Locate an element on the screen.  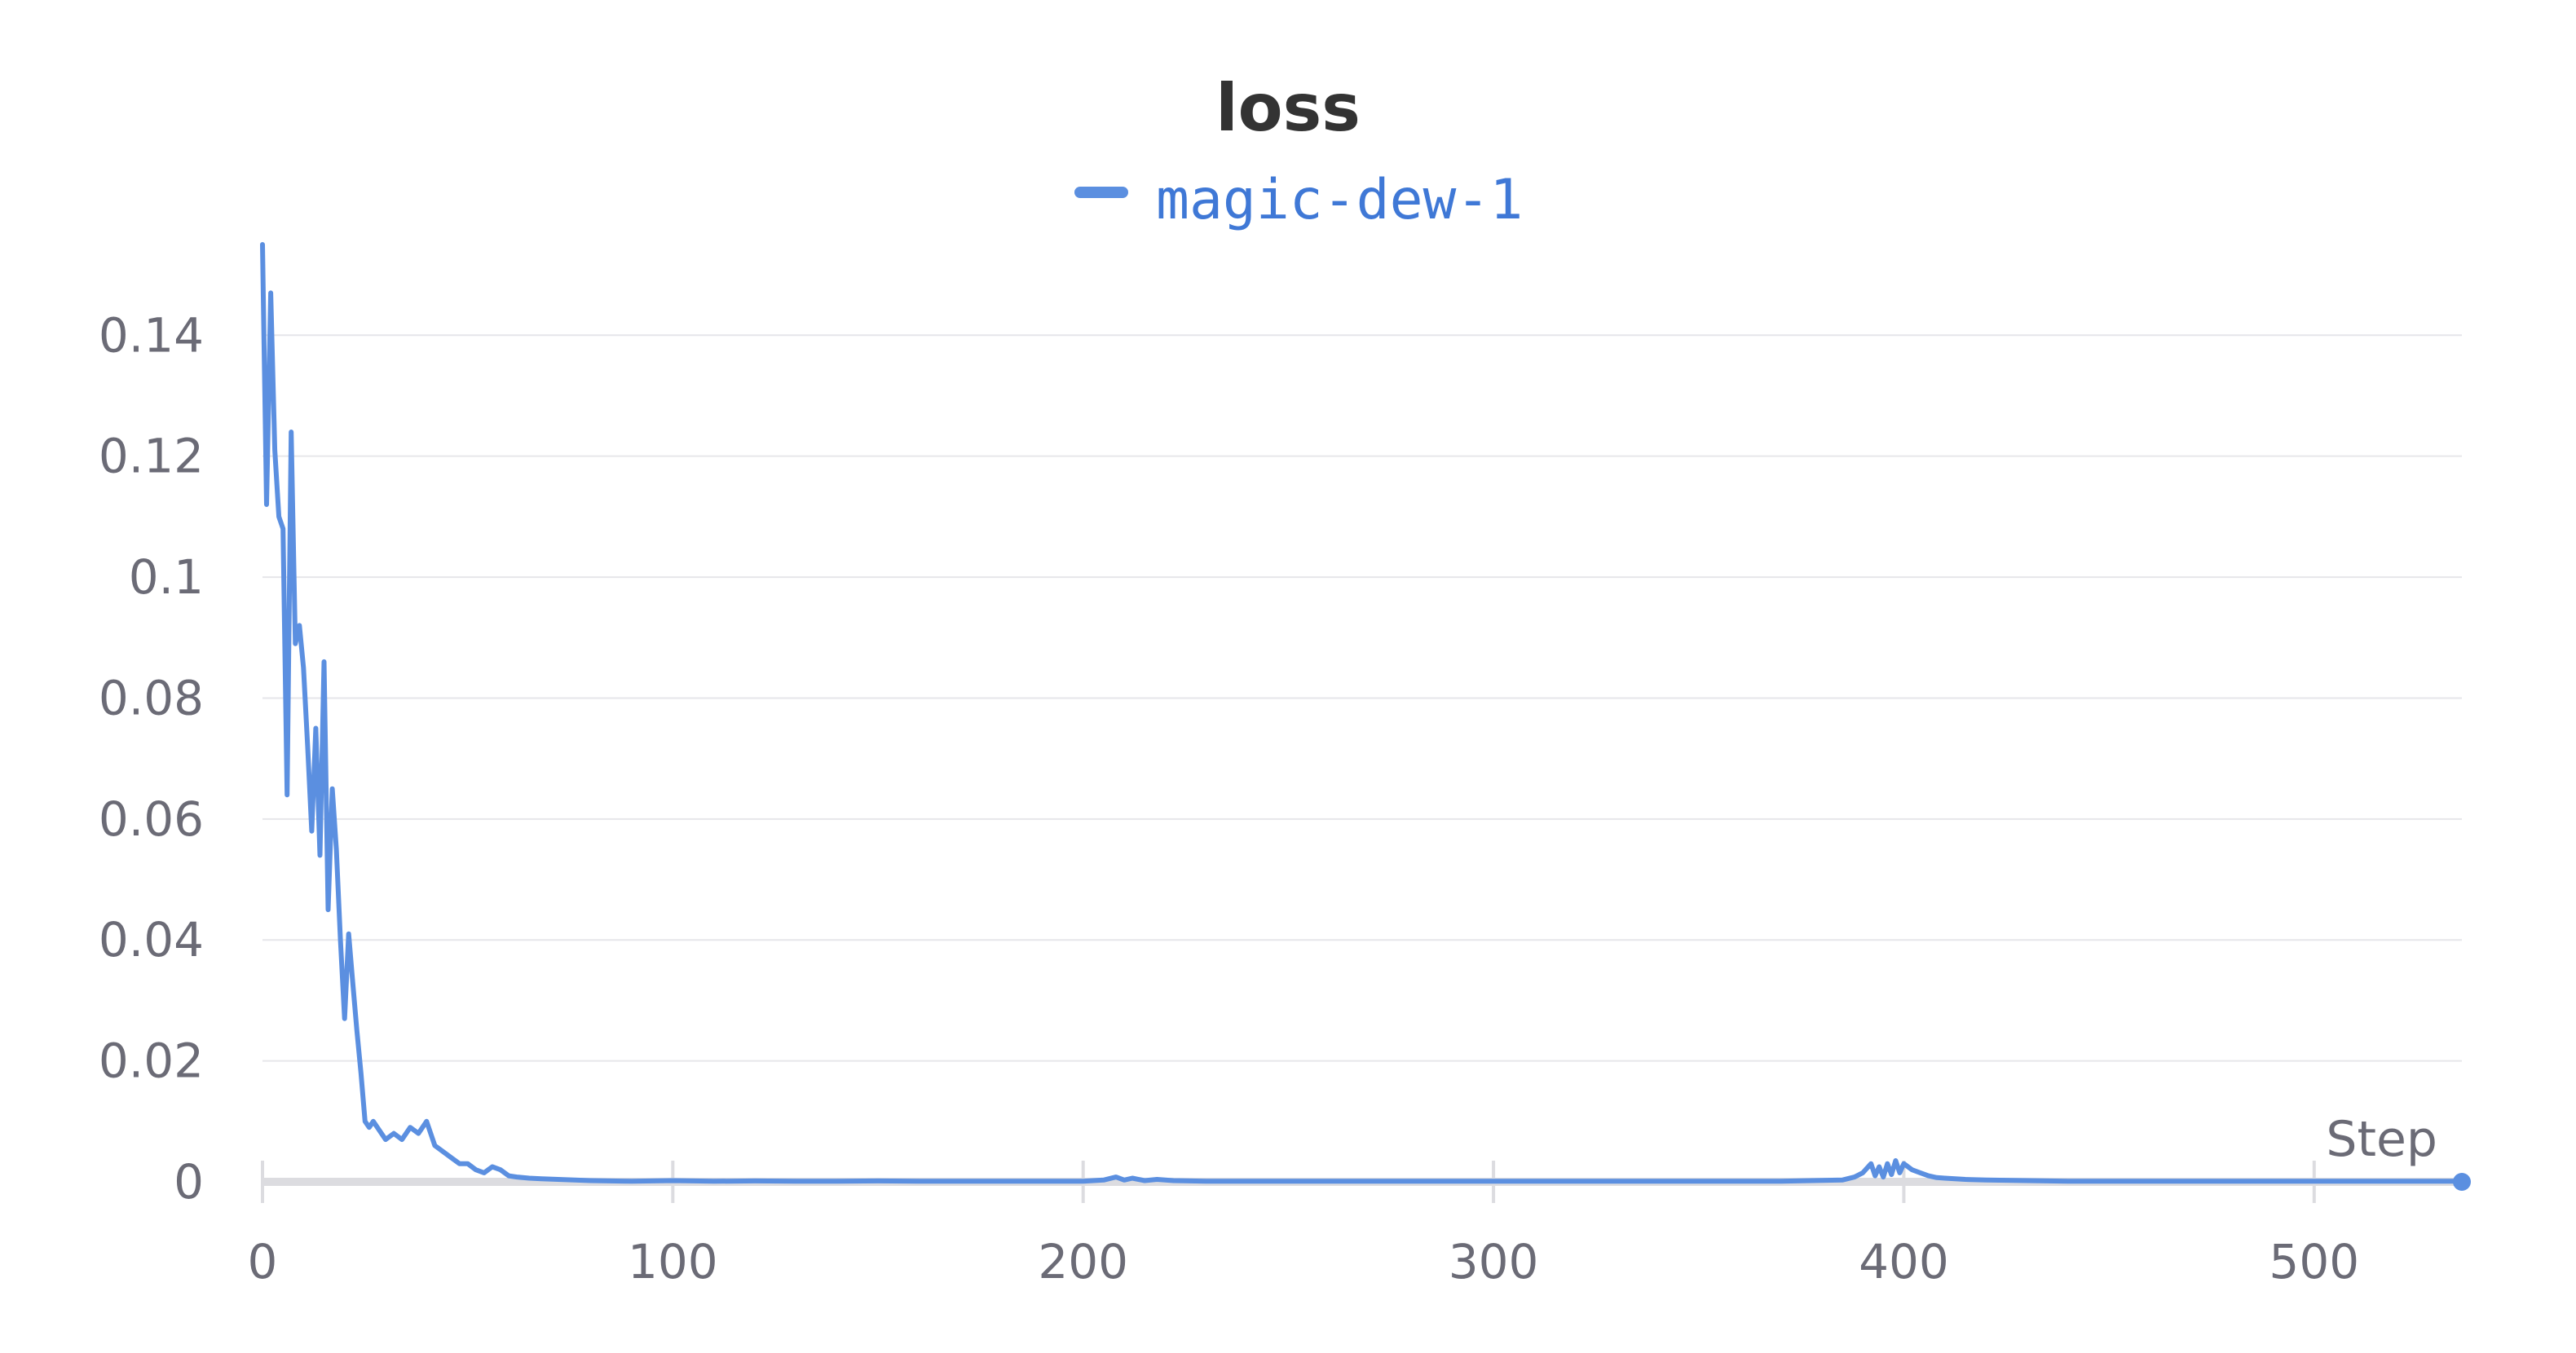
y-tick-label: 0.14 is located at coordinates (151, 335).